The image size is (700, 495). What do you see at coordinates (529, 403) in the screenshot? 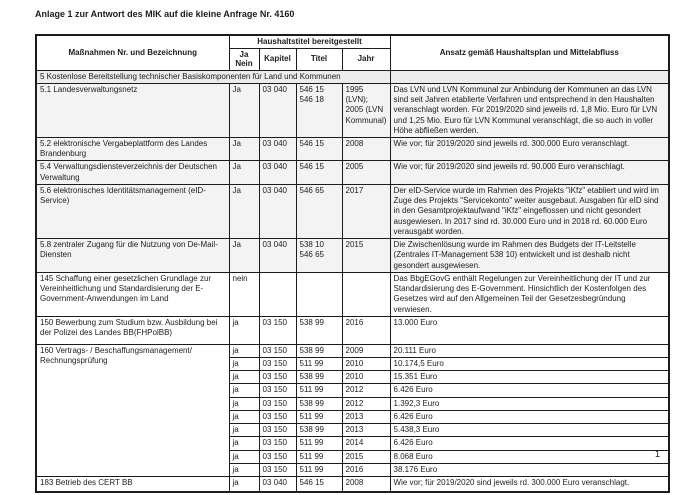
I see `cell-ansatz: 1.392,3 Euro` at bounding box center [529, 403].